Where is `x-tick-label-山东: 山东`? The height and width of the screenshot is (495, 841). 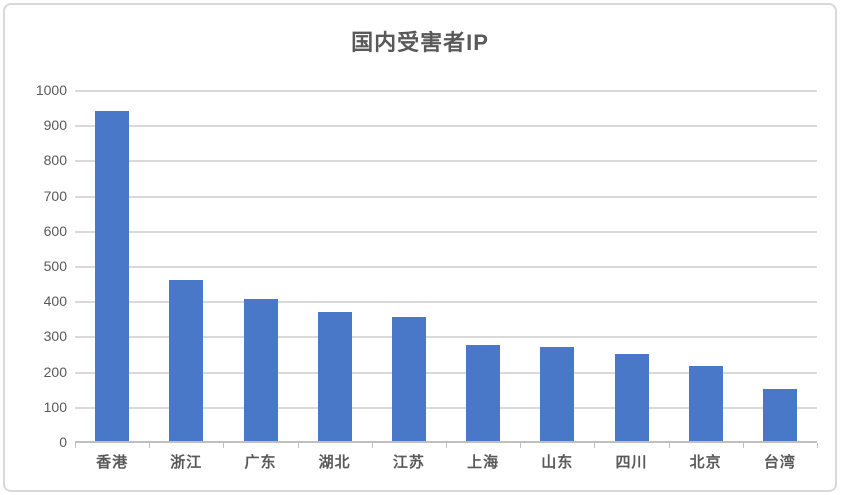 x-tick-label-山东: 山东 is located at coordinates (557, 462).